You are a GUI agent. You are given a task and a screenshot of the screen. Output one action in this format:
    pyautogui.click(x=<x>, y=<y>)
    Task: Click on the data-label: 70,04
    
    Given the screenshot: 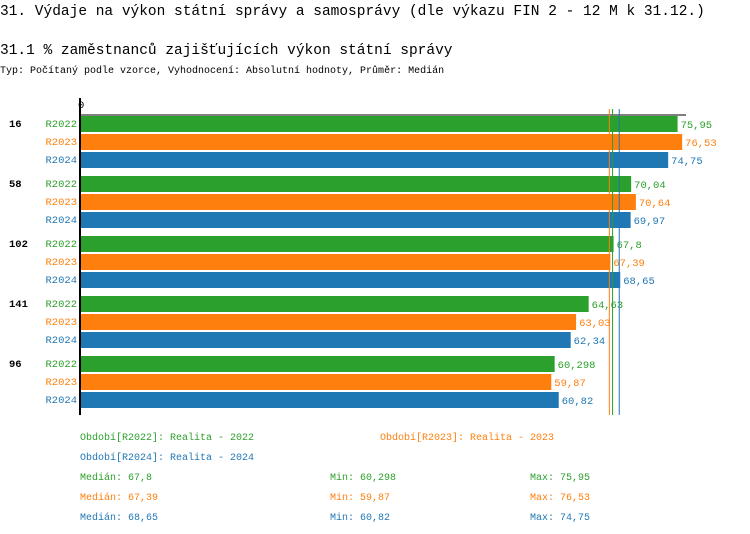 What is the action you would take?
    pyautogui.click(x=650, y=186)
    